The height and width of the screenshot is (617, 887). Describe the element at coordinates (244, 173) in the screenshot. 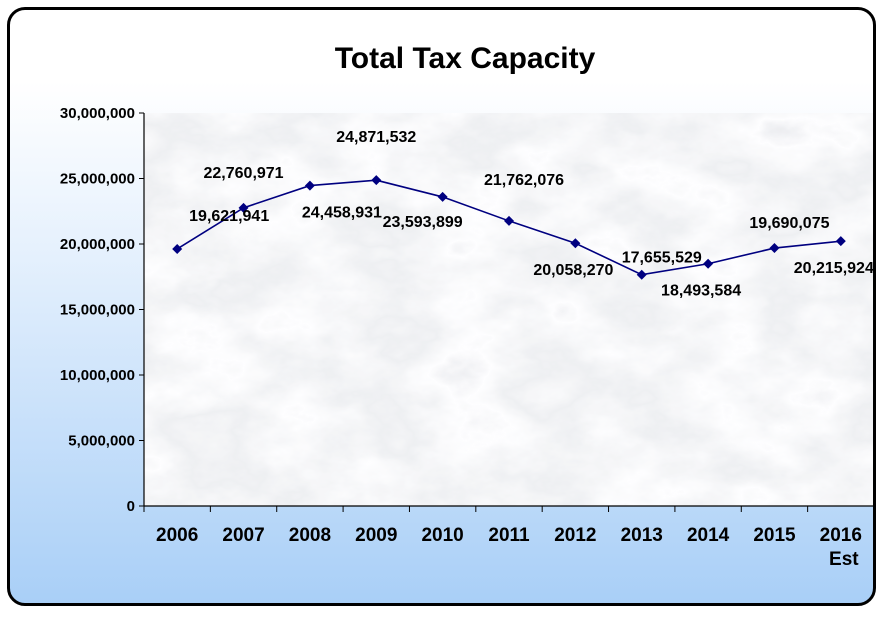

I see `data-label: 22,760,971` at that location.